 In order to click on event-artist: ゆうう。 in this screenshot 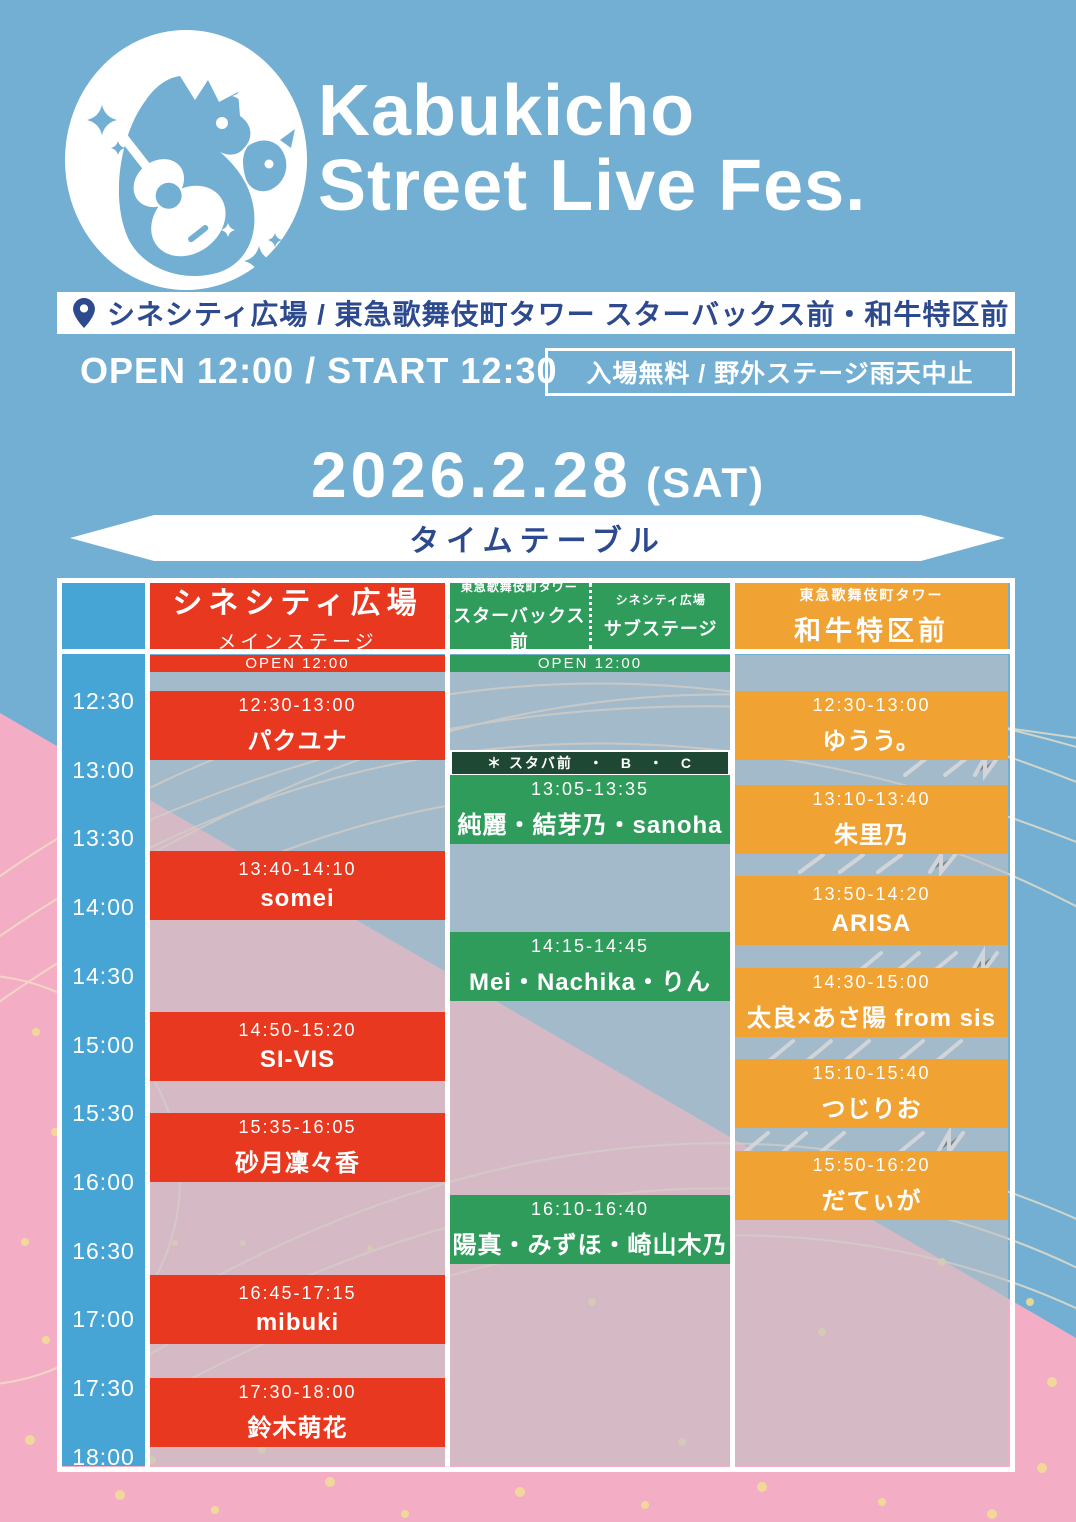, I will do `click(871, 741)`.